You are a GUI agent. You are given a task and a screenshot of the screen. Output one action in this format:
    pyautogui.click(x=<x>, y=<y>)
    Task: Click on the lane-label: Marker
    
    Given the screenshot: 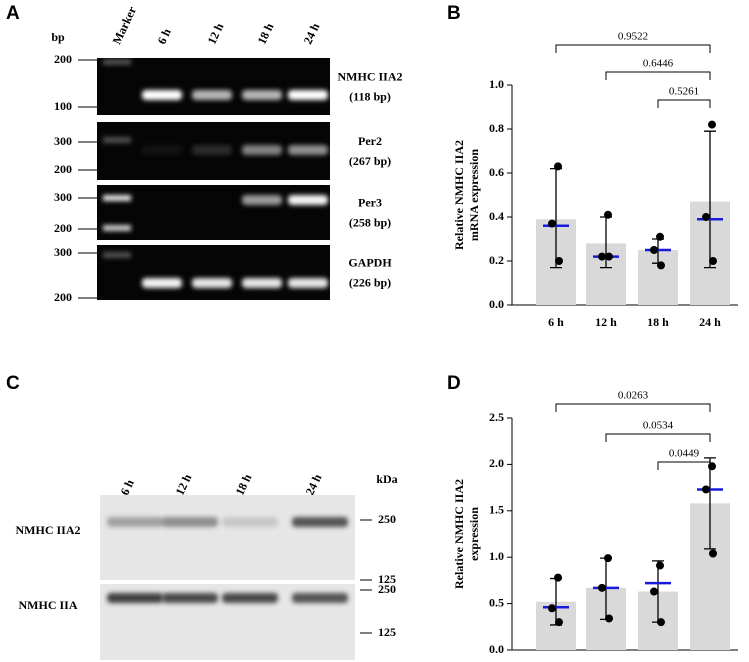 What is the action you would take?
    pyautogui.click(x=125, y=25)
    